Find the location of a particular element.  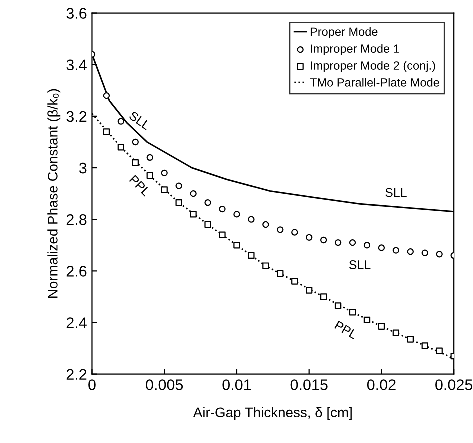

annotation: PPL is located at coordinates (346, 330).